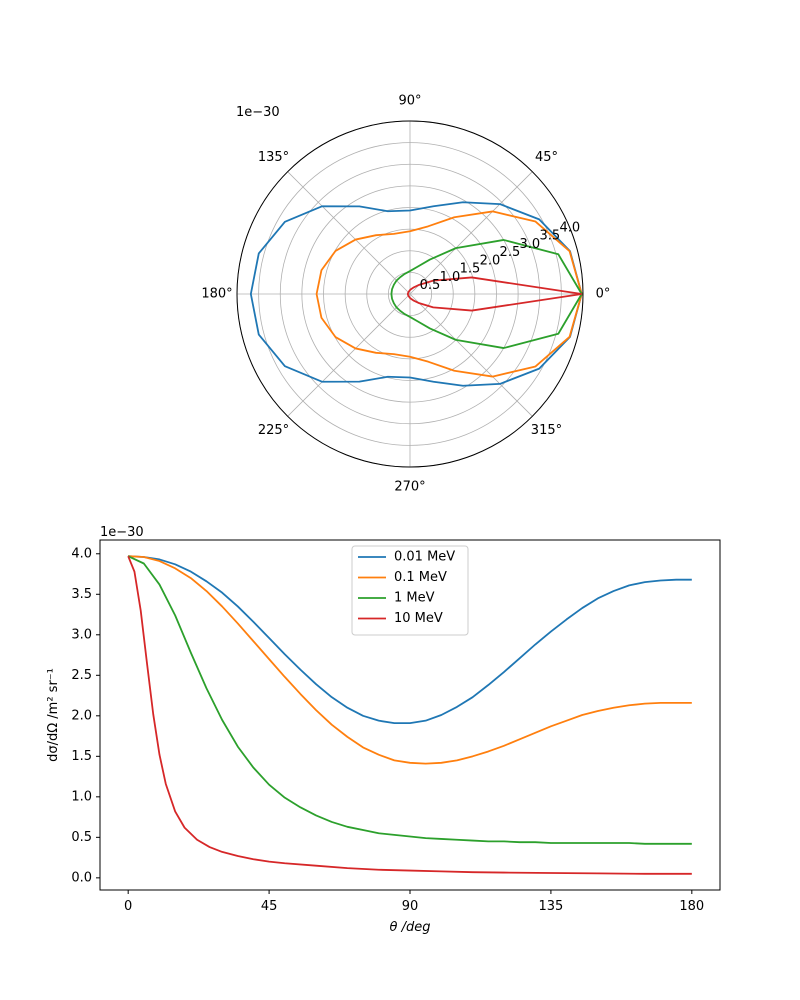  I want to click on y-tick-label: 1.0, so click(81, 796).